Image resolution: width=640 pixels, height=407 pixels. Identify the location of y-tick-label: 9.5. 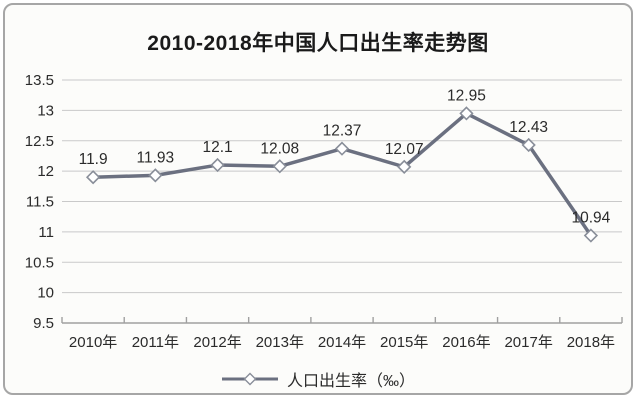
(43, 323).